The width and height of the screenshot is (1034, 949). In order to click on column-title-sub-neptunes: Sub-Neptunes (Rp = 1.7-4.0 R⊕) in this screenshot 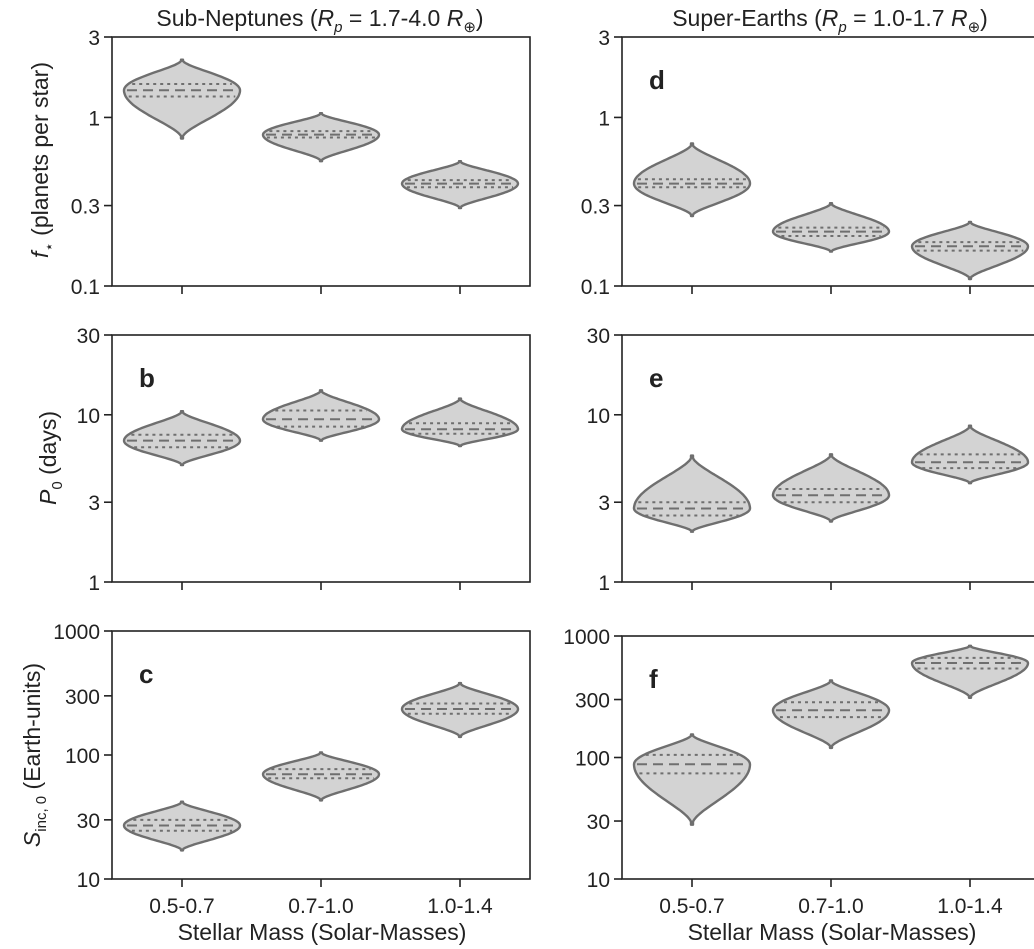, I will do `click(319, 20)`.